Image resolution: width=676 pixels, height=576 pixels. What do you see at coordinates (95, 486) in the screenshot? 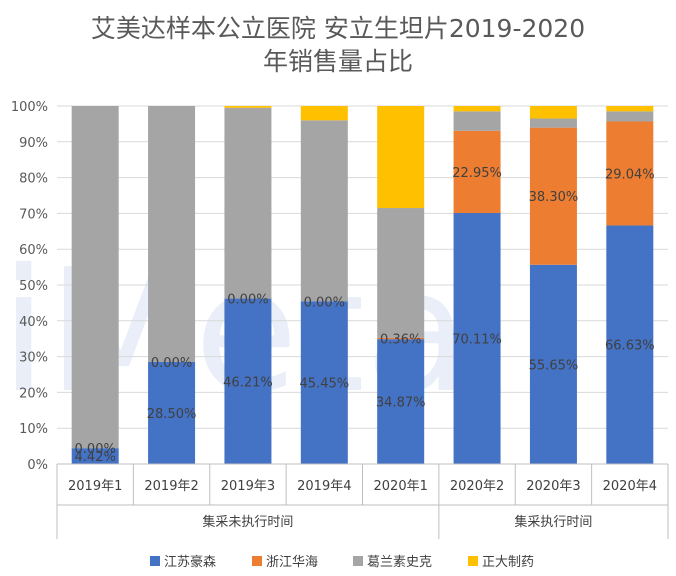
I see `x-tick-label: 2019年1` at bounding box center [95, 486].